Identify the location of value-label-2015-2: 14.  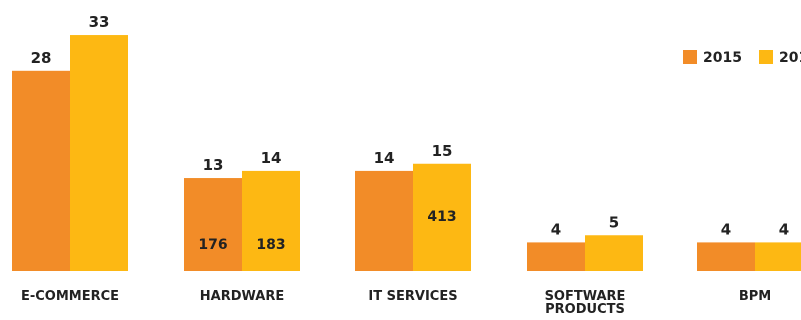
(384, 158).